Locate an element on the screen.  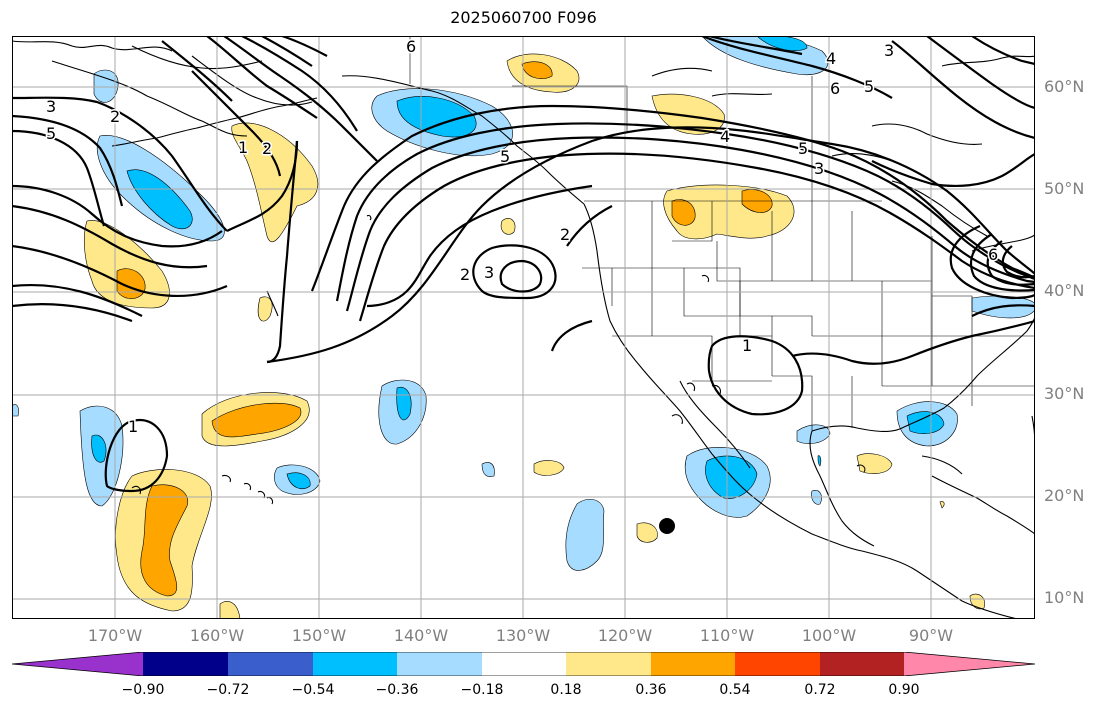
colorbar is located at coordinates (524, 664).